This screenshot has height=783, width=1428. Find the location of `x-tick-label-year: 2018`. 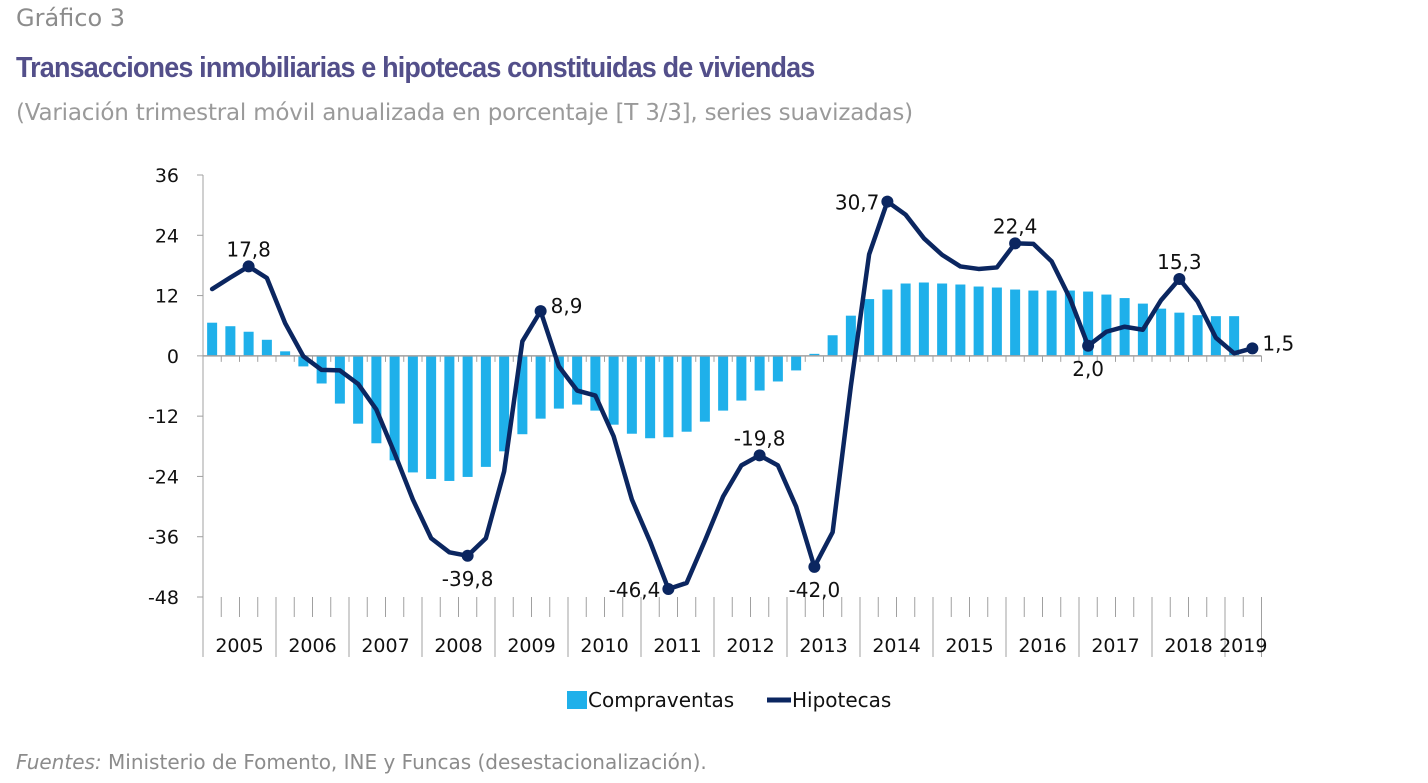

x-tick-label-year: 2018 is located at coordinates (1188, 646).